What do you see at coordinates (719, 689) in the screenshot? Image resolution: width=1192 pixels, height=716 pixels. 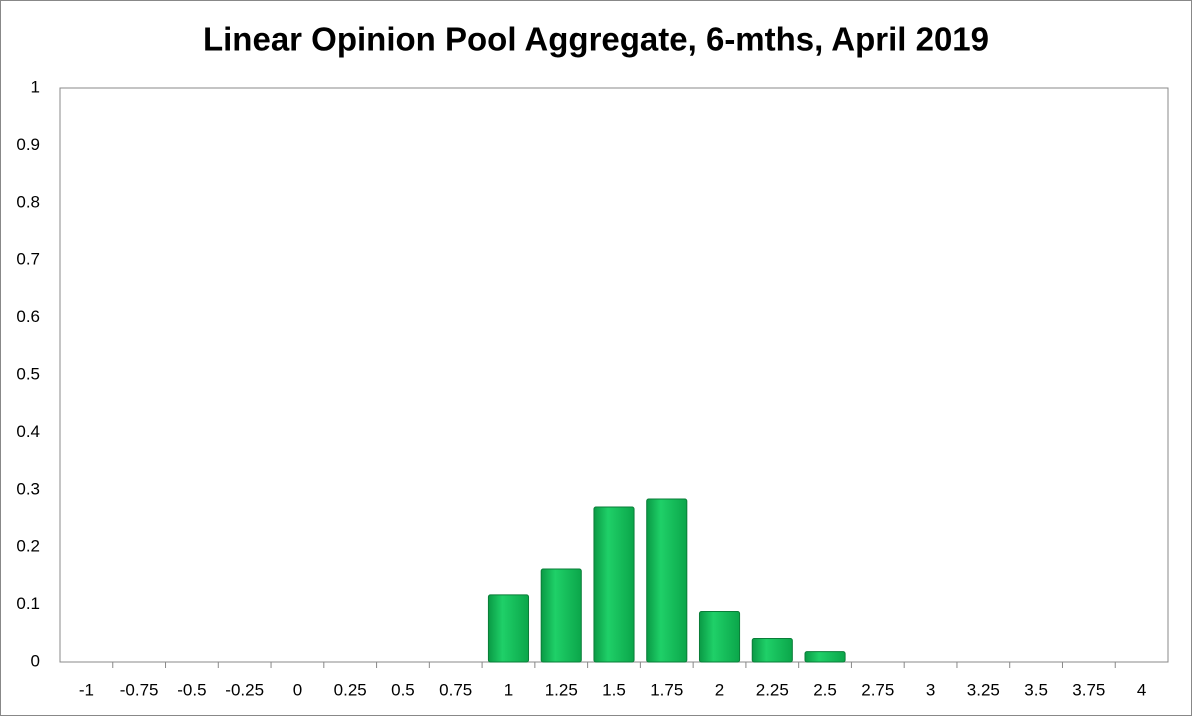 I see `x-tick-label: 2` at bounding box center [719, 689].